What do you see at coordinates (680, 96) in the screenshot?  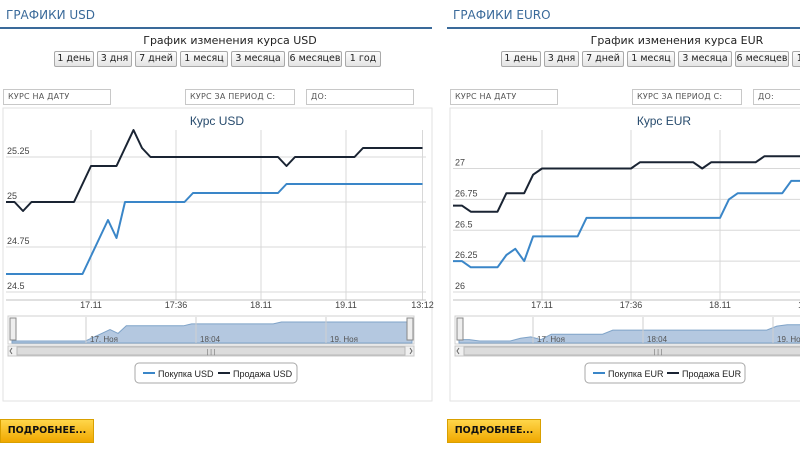 I see `eur-period-from-placeholder: КУРС ЗА ПЕРИОД С:` at bounding box center [680, 96].